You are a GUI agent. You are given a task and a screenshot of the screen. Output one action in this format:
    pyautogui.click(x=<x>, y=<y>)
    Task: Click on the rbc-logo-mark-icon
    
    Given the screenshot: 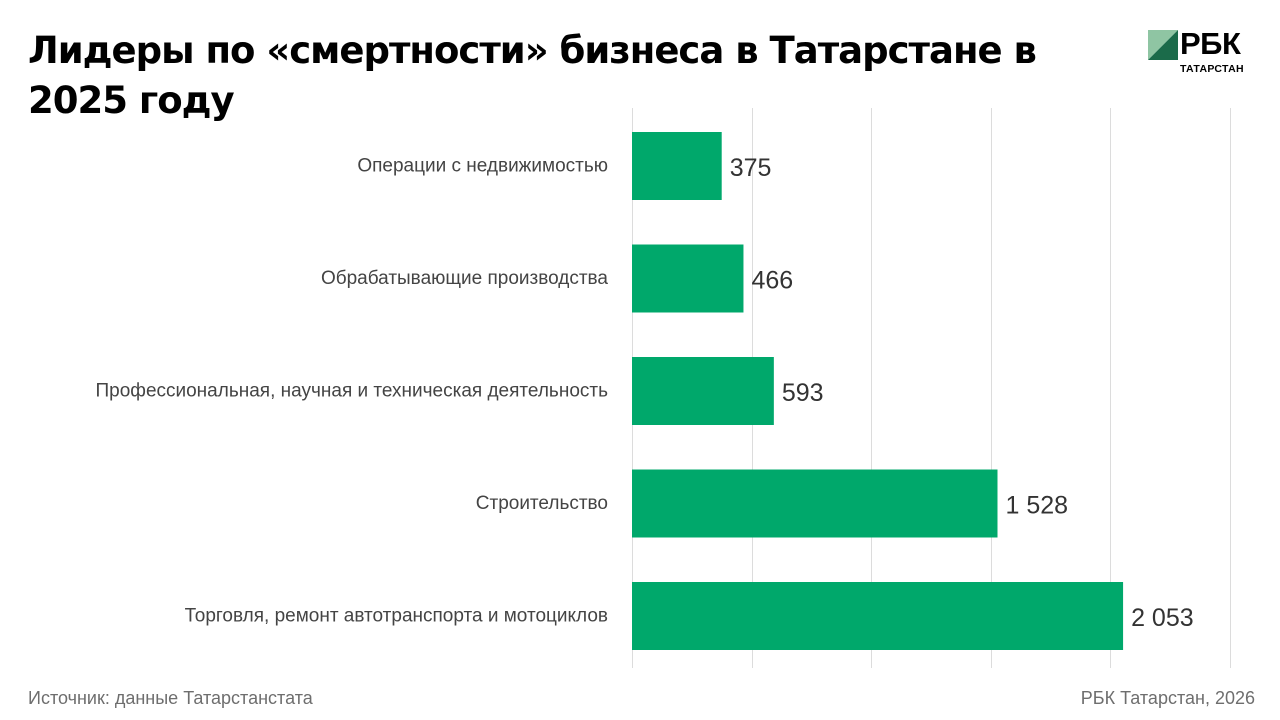 What is the action you would take?
    pyautogui.click(x=1163, y=45)
    